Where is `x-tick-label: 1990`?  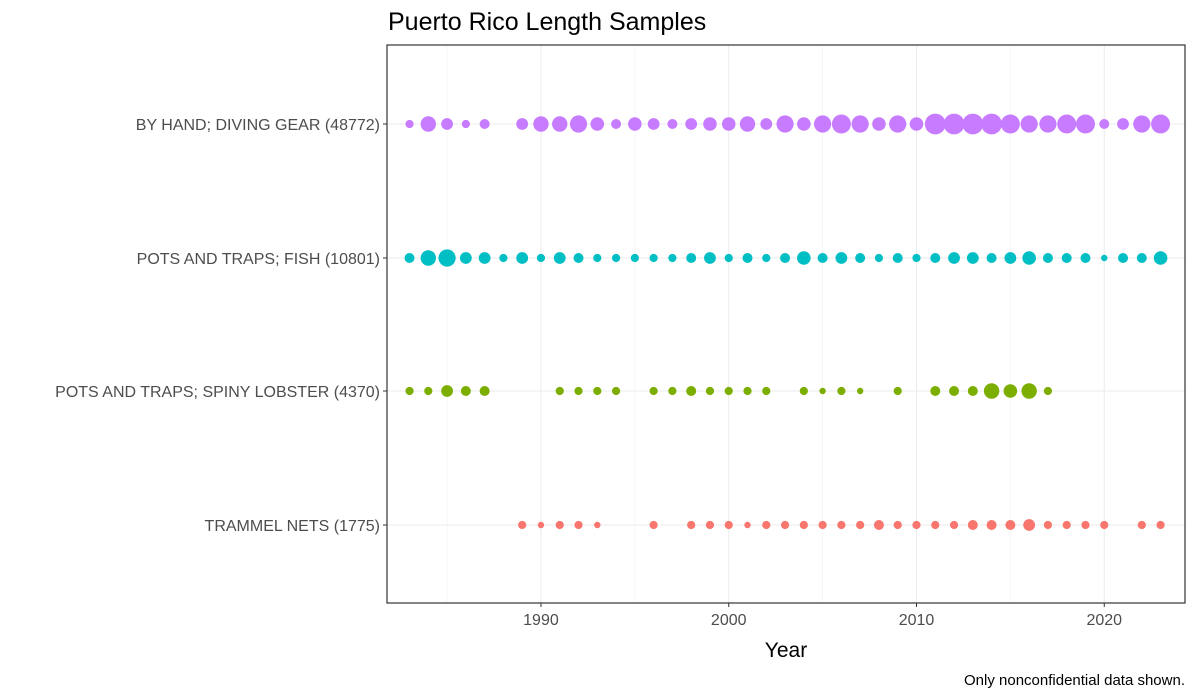
x-tick-label: 1990 is located at coordinates (541, 620).